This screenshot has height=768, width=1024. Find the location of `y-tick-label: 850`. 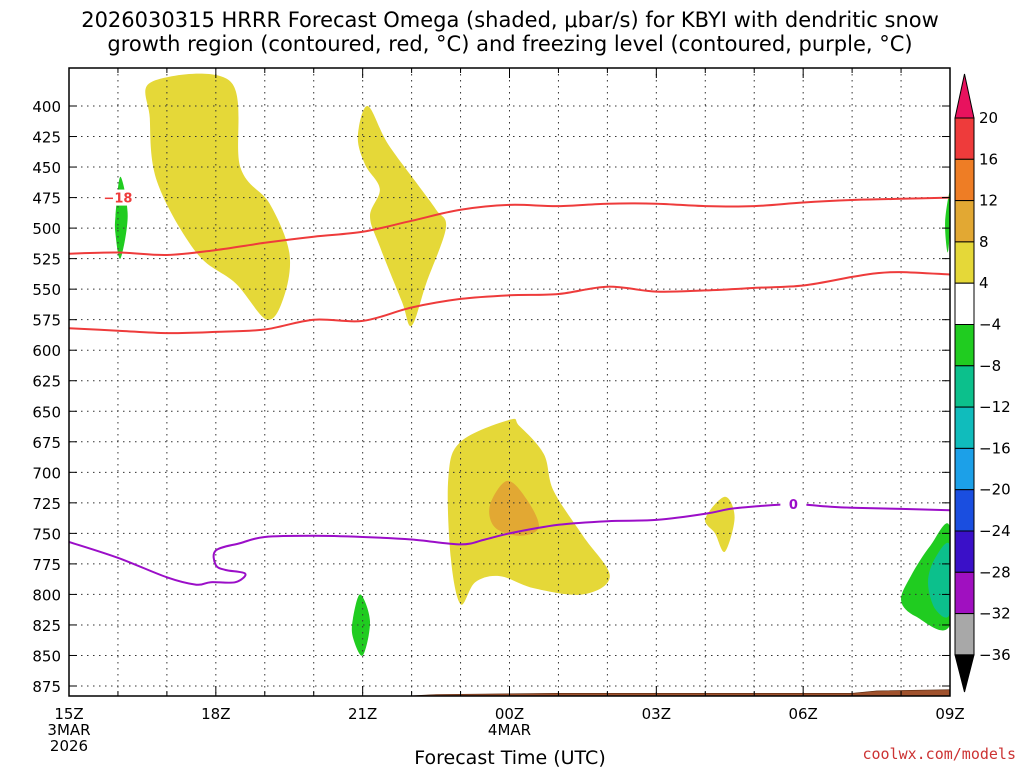

y-tick-label: 850 is located at coordinates (46, 656).